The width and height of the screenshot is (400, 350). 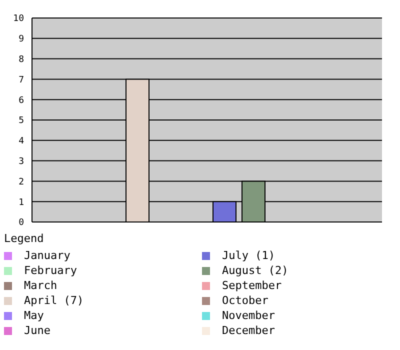 What do you see at coordinates (248, 330) in the screenshot?
I see `legend-label: December` at bounding box center [248, 330].